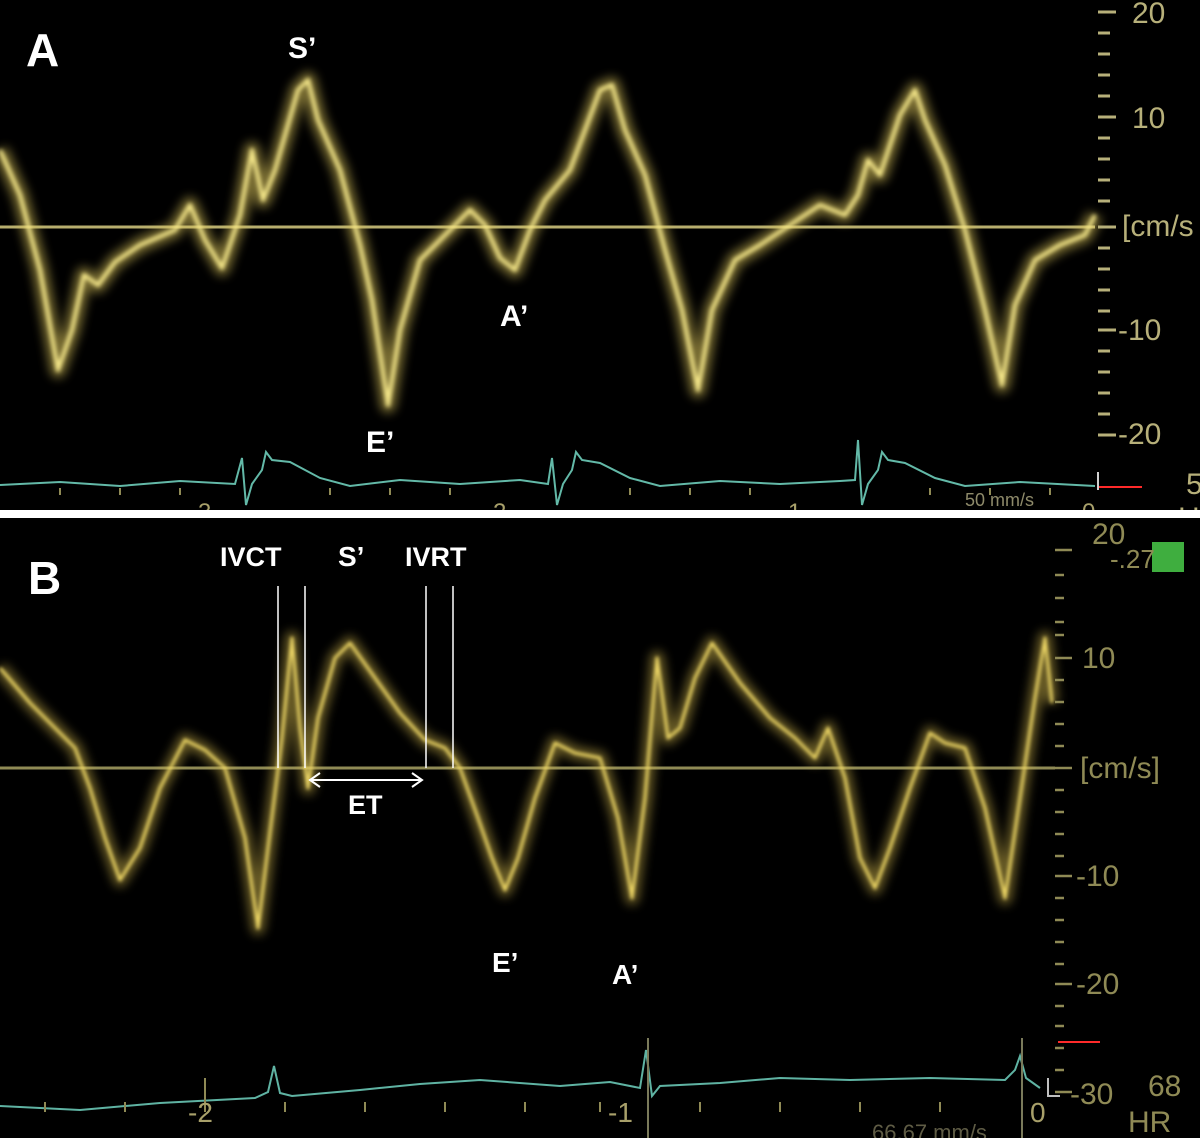 Image resolution: width=1200 pixels, height=1138 pixels. What do you see at coordinates (42, 50) in the screenshot?
I see `panel-a-letter: A` at bounding box center [42, 50].